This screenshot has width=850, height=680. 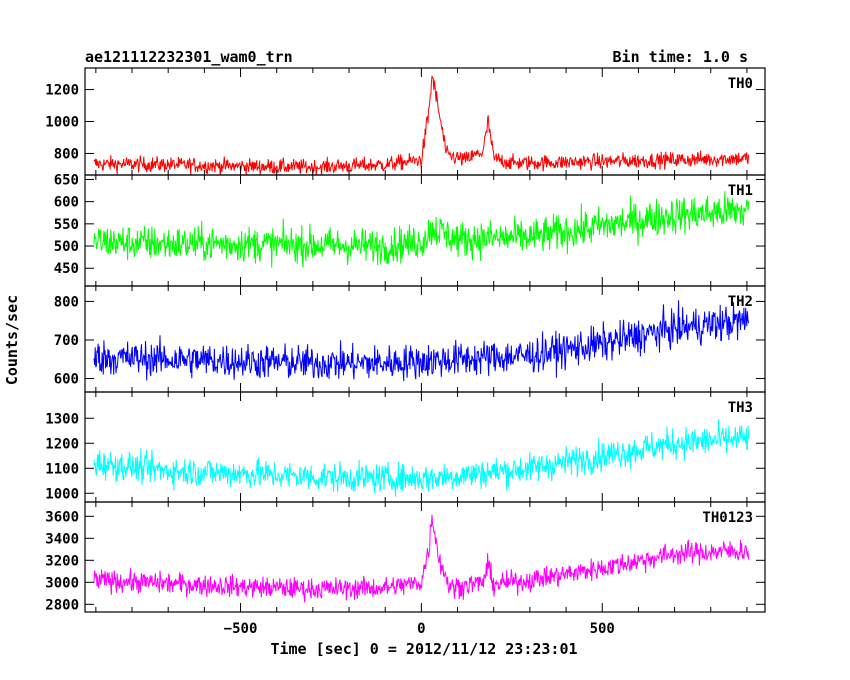 What do you see at coordinates (66, 247) in the screenshot?
I see `y-tick-label: 500` at bounding box center [66, 247].